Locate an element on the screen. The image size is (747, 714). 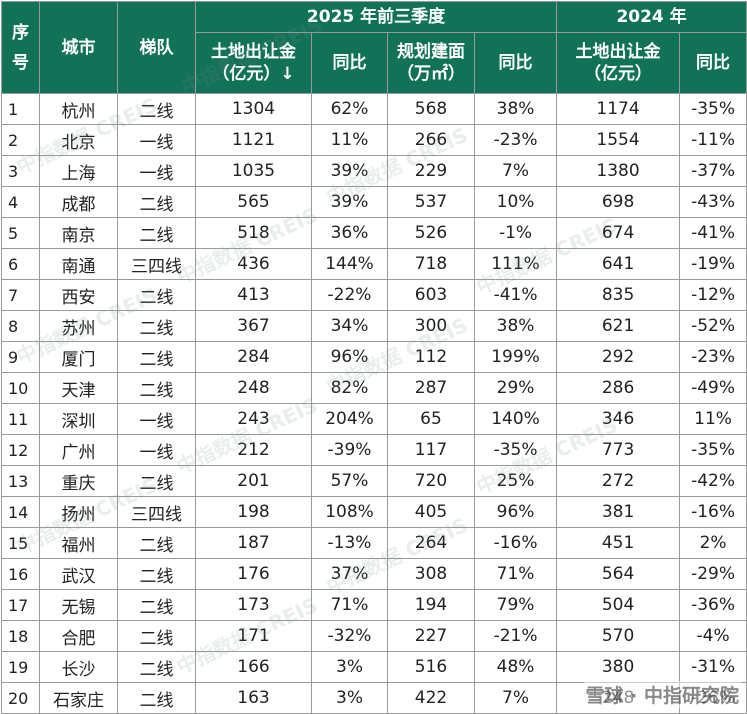
cell-city: 石家庄 is located at coordinates (78, 698).